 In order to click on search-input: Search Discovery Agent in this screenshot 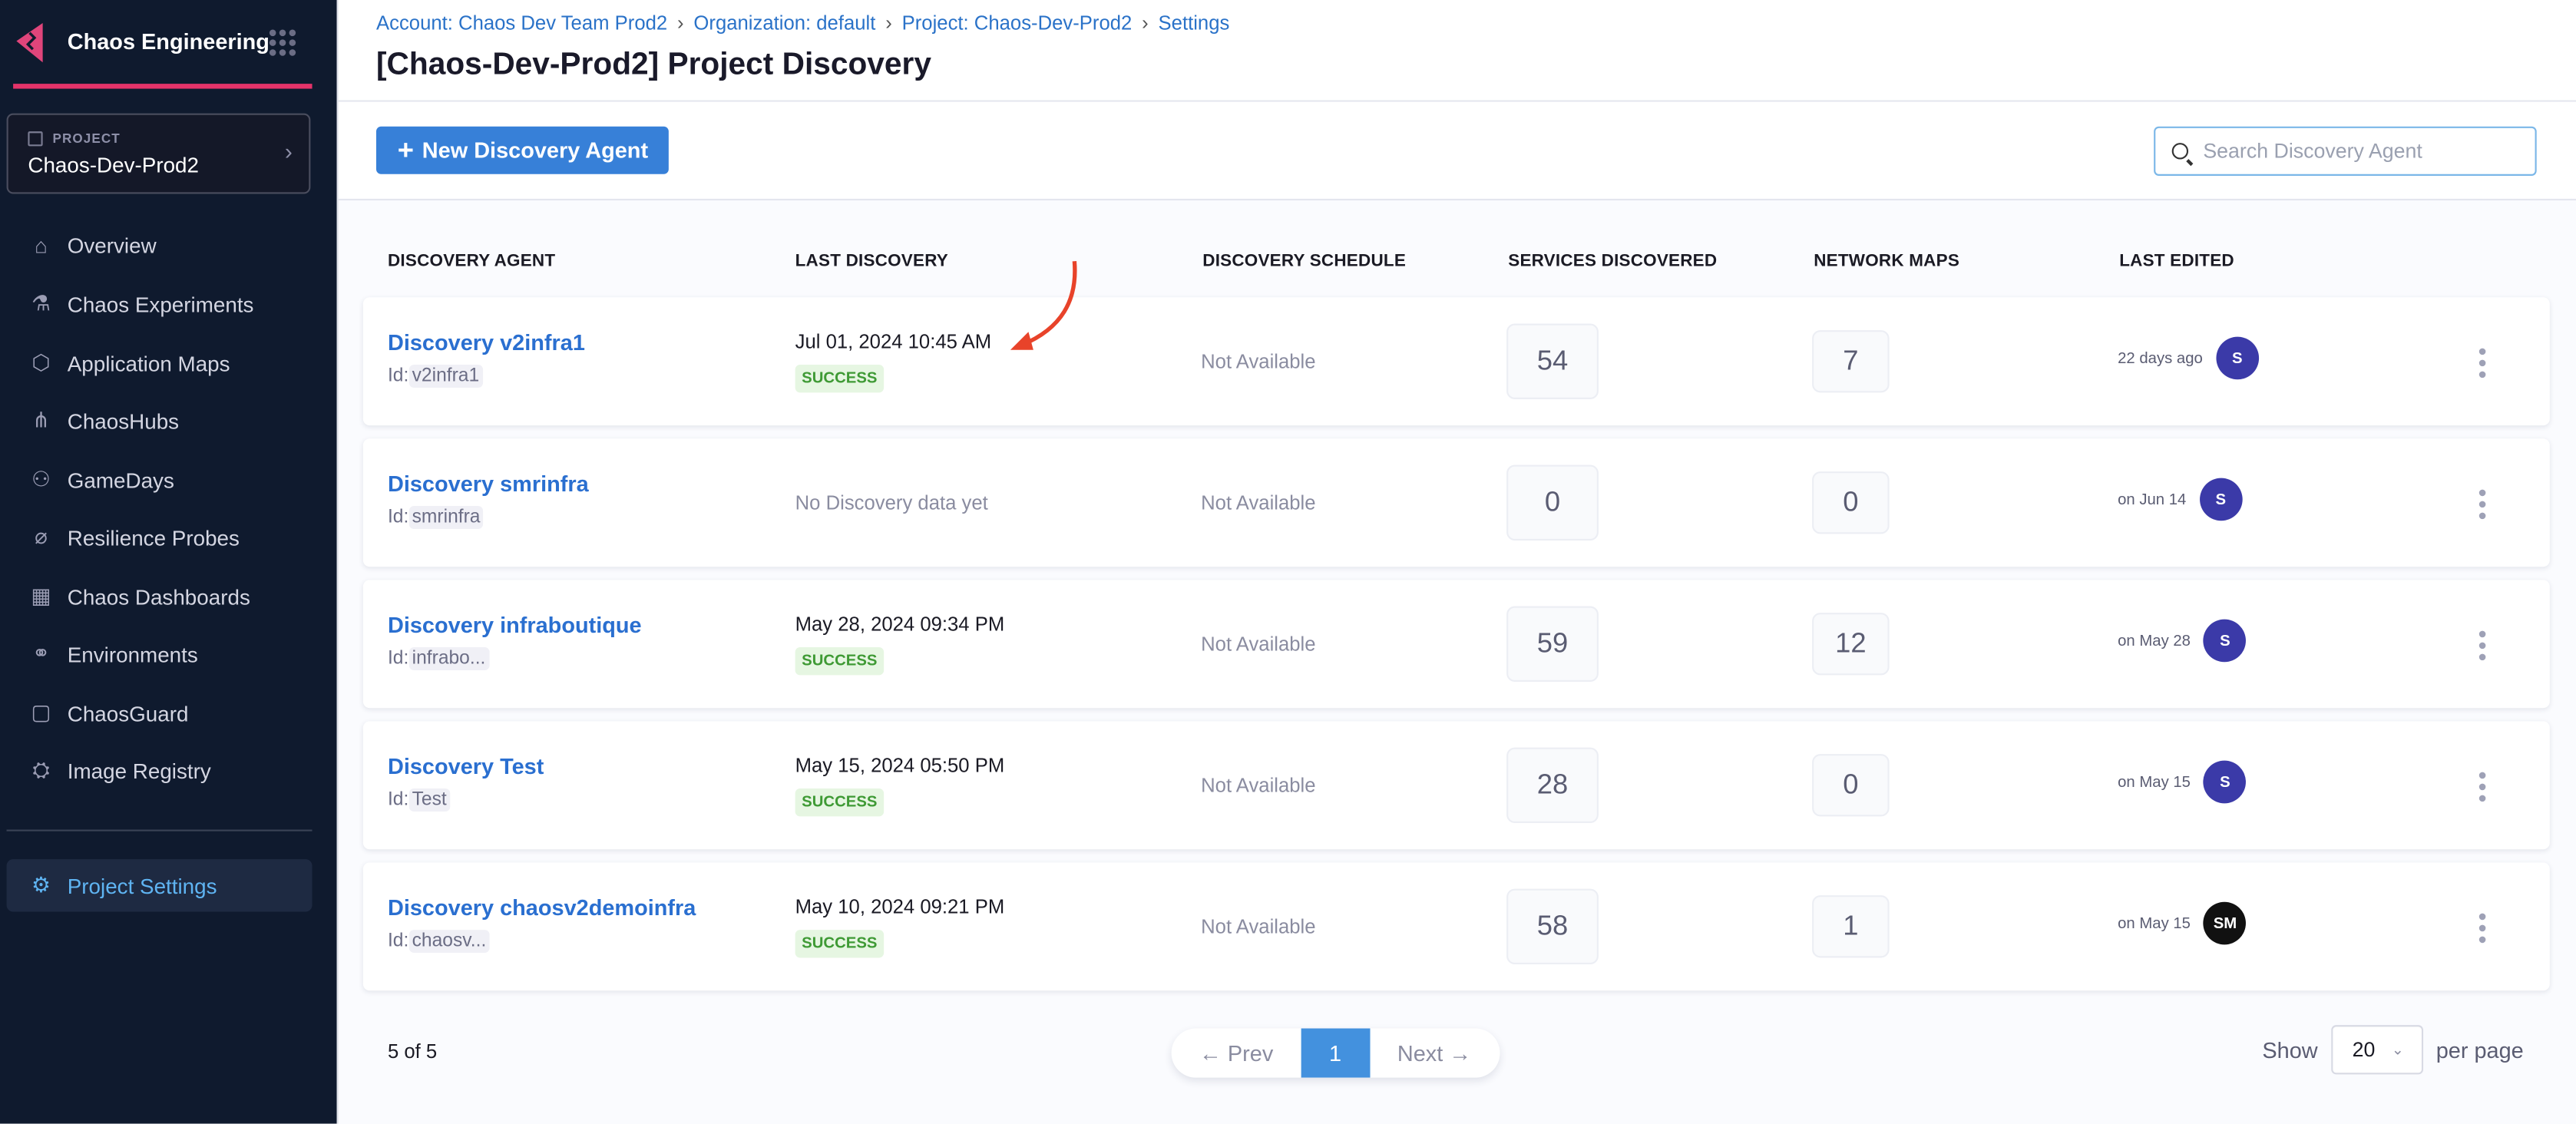, I will do `click(2345, 151)`.